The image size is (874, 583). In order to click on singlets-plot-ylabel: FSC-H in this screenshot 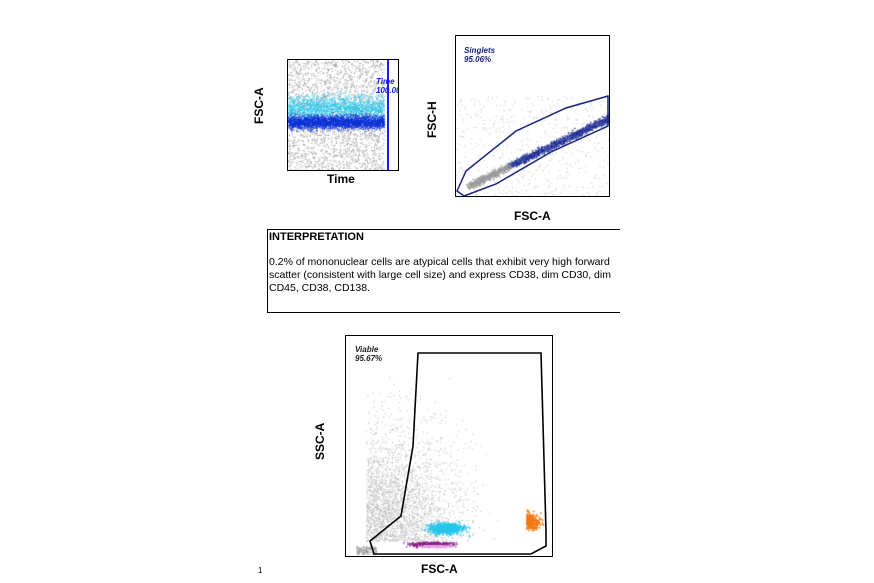, I will do `click(432, 119)`.